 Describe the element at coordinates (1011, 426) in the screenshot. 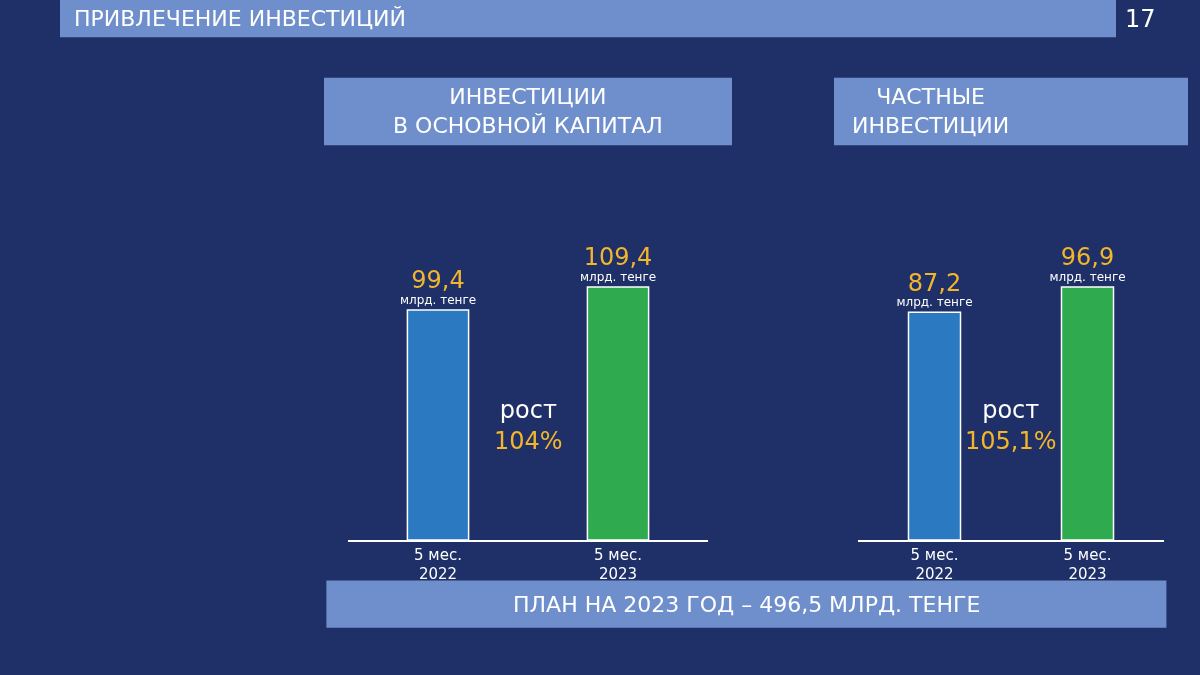

I see `annotation: рост 105,1%` at that location.